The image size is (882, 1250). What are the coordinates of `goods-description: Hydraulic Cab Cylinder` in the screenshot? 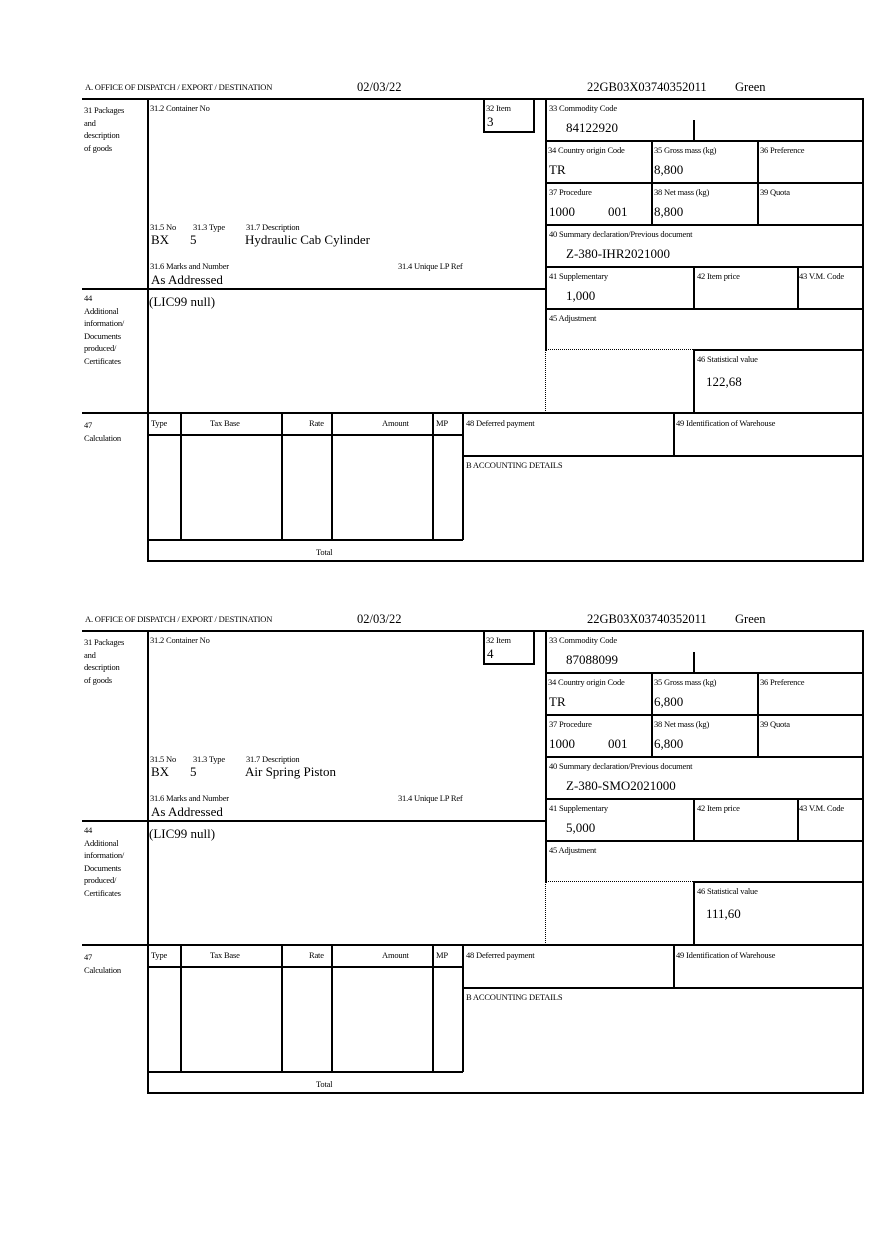 It's located at (307, 239).